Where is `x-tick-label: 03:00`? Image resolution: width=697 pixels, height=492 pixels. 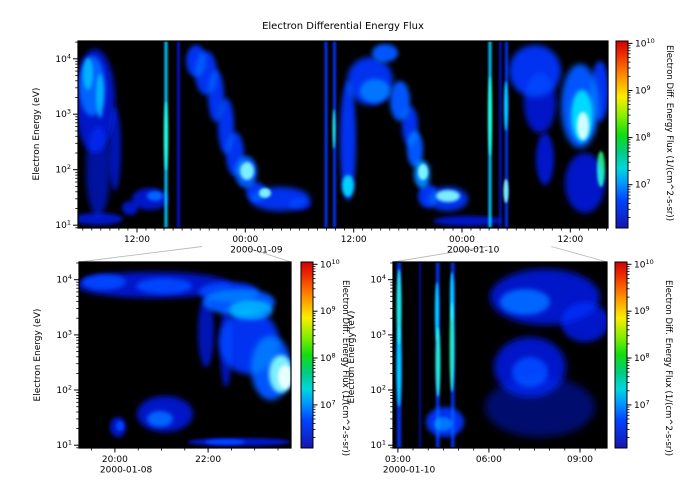
x-tick-label: 03:00 is located at coordinates (398, 460).